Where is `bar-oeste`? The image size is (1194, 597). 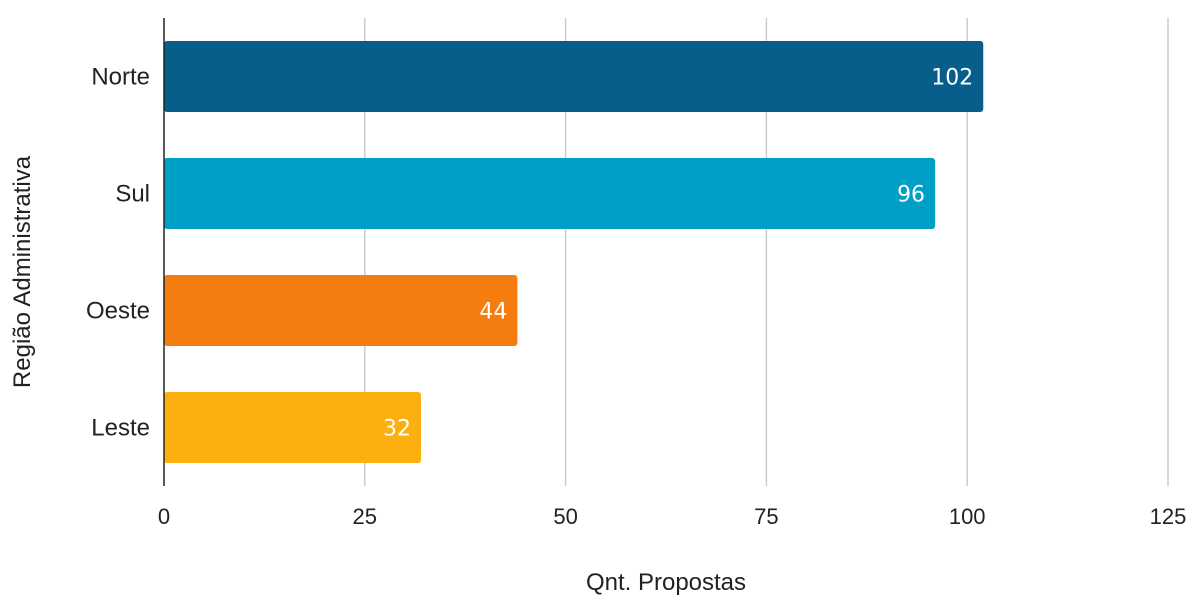 bar-oeste is located at coordinates (341, 310).